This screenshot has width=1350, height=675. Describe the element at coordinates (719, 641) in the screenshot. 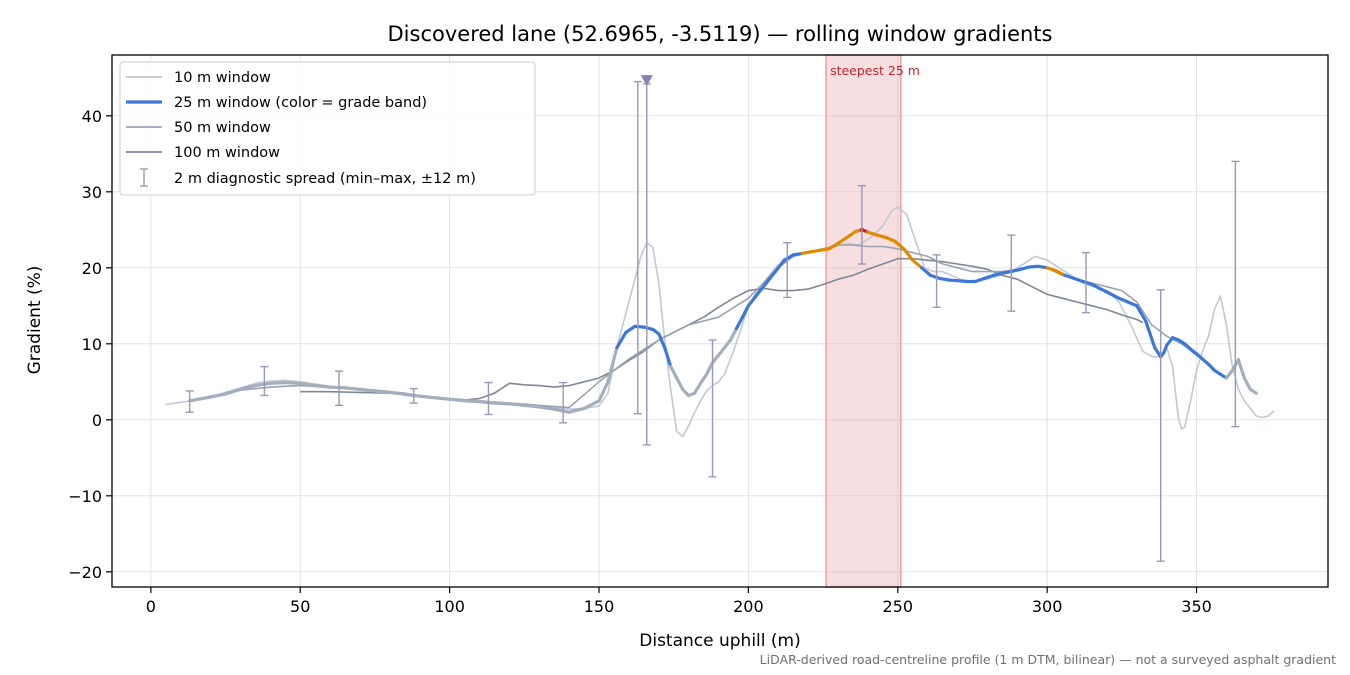

I see `x-axis-title: Distance uphill (m)` at that location.